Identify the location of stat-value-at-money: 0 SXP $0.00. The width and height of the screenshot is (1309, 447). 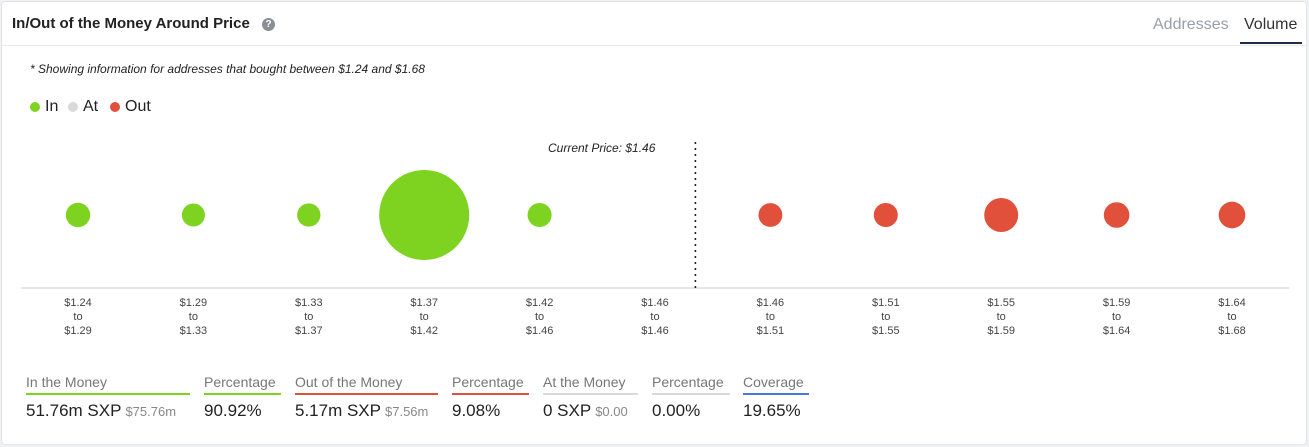
(590, 411).